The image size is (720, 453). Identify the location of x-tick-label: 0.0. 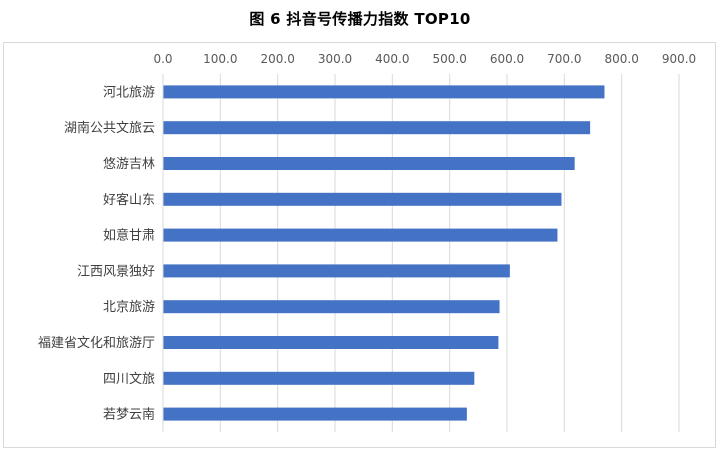
(162, 59).